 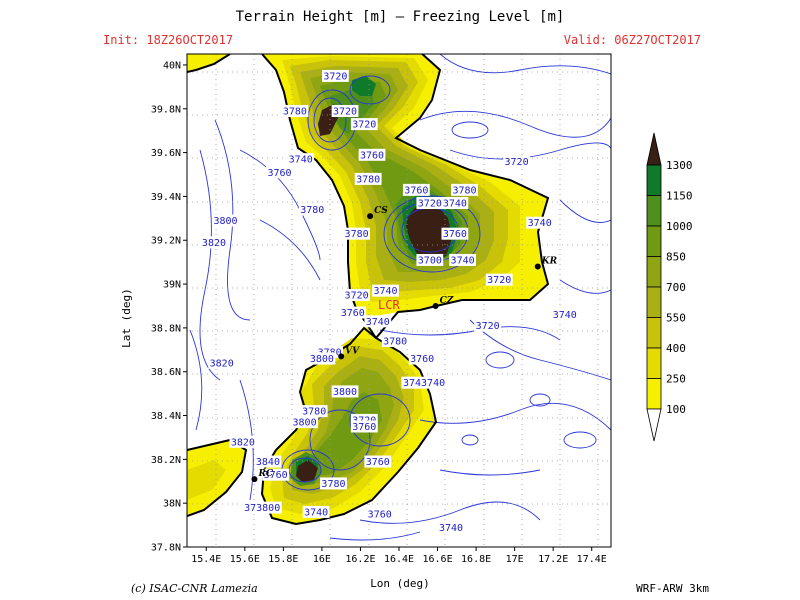 I want to click on lon-tick-label: 15.4E, so click(x=206, y=559).